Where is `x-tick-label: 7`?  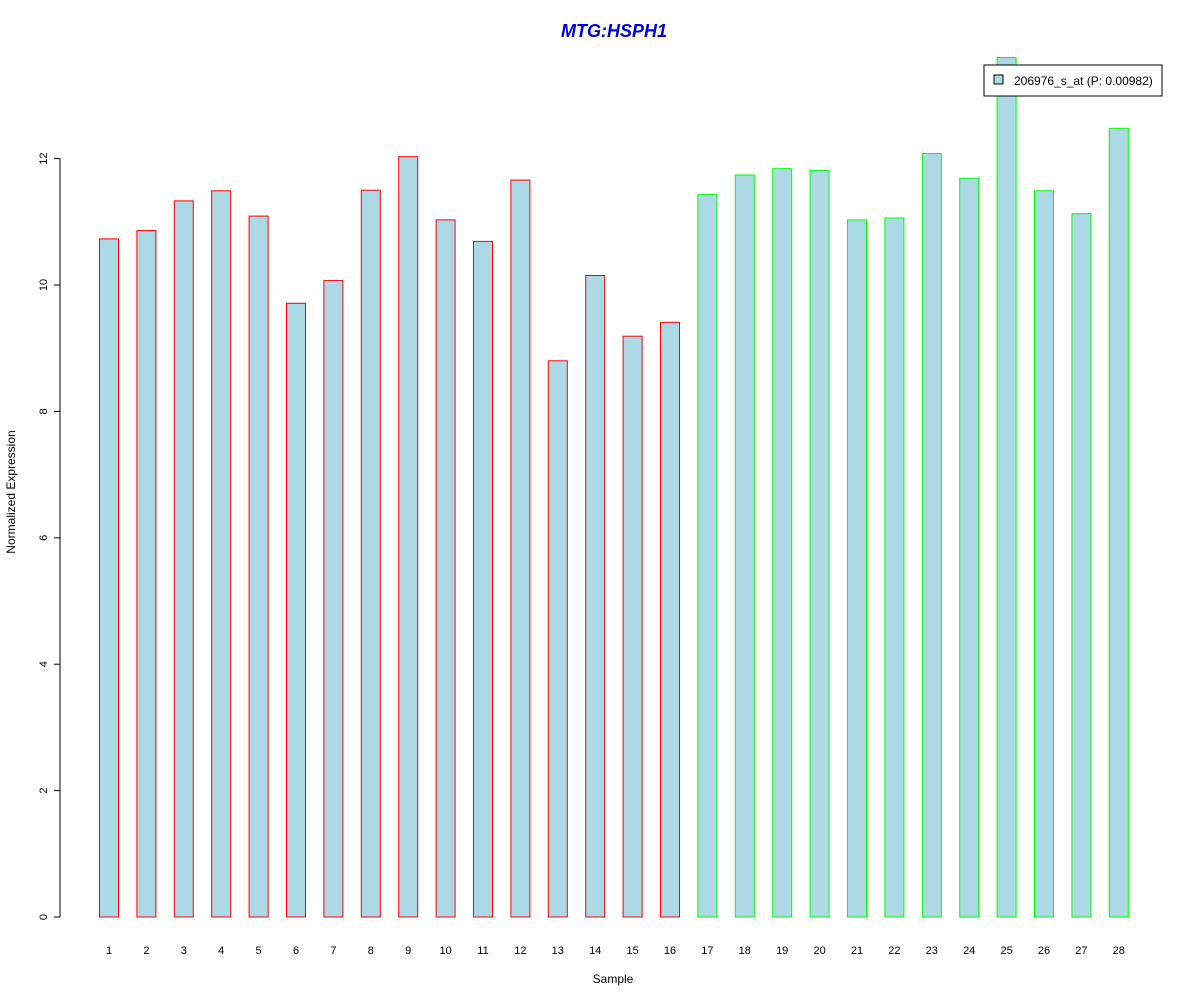 x-tick-label: 7 is located at coordinates (333, 951).